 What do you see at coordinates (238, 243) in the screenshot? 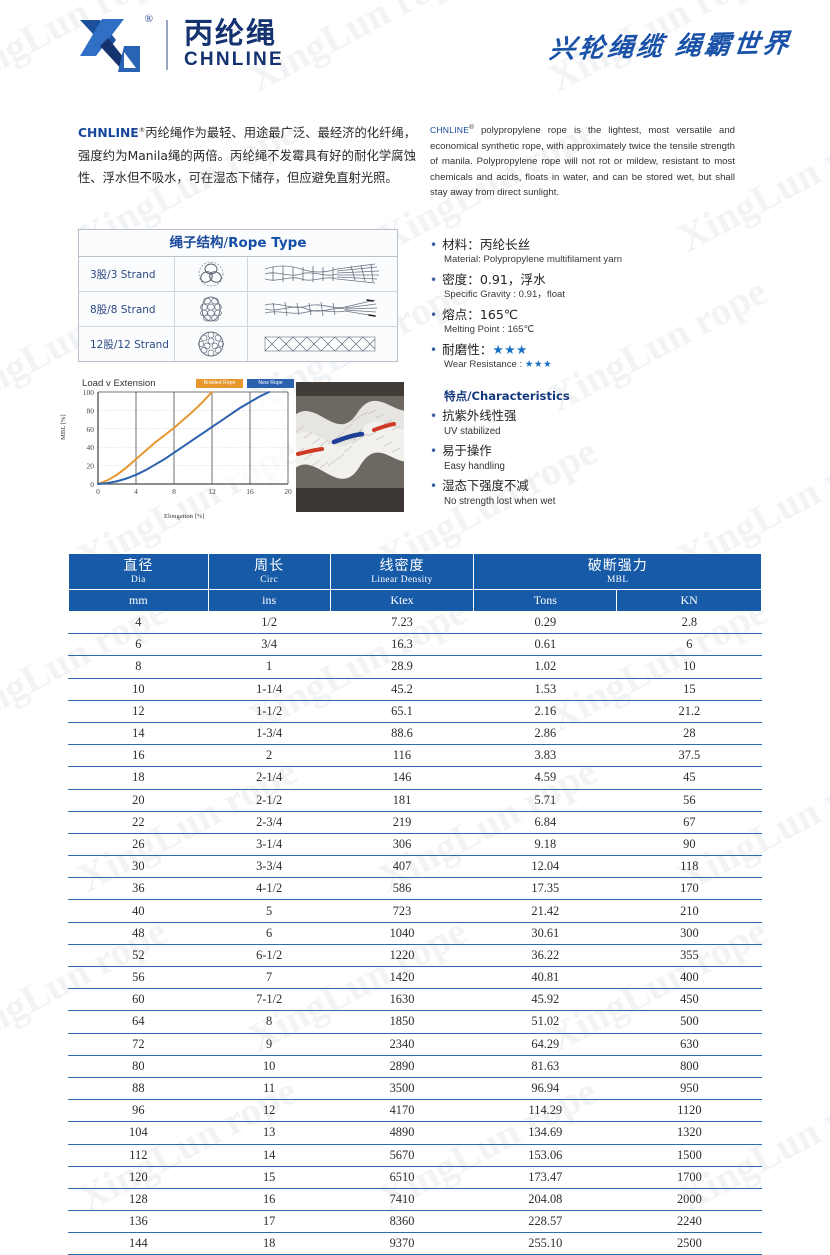
I see `rope-type-title: 绳子结构/Rope Type` at bounding box center [238, 243].